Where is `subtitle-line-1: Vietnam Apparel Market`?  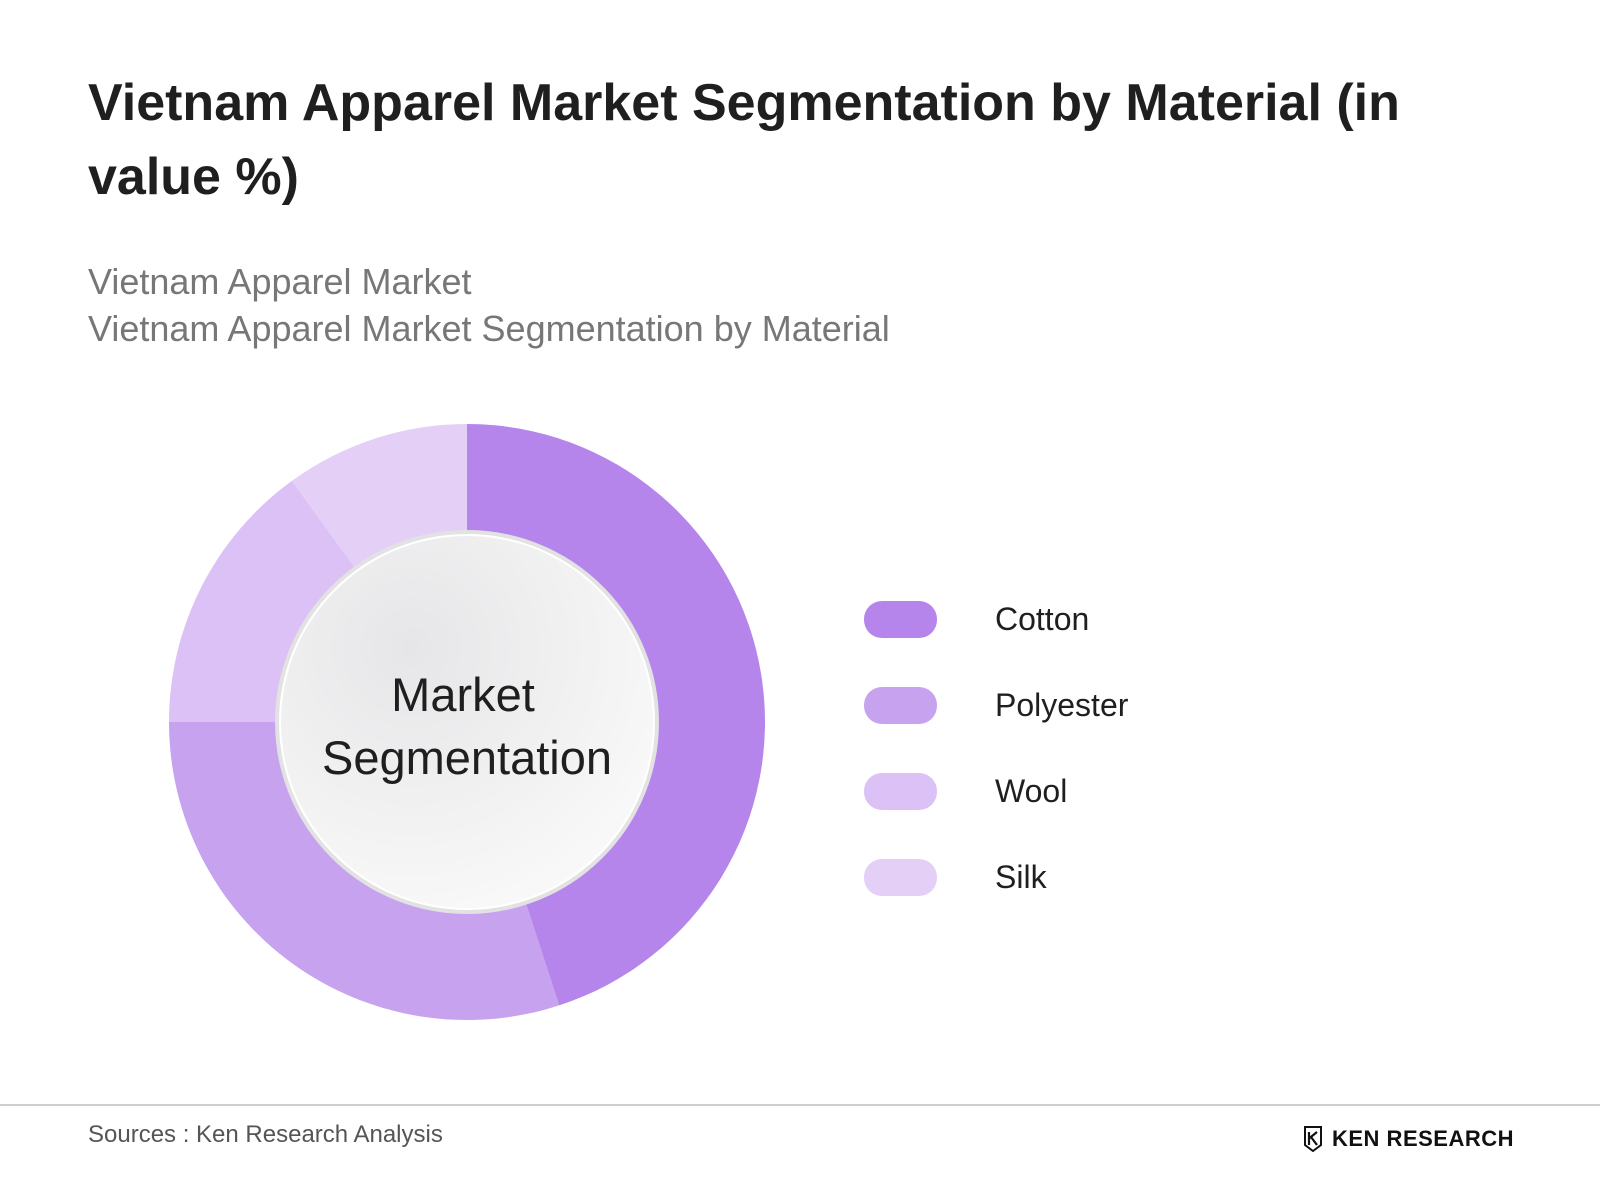 subtitle-line-1: Vietnam Apparel Market is located at coordinates (280, 281).